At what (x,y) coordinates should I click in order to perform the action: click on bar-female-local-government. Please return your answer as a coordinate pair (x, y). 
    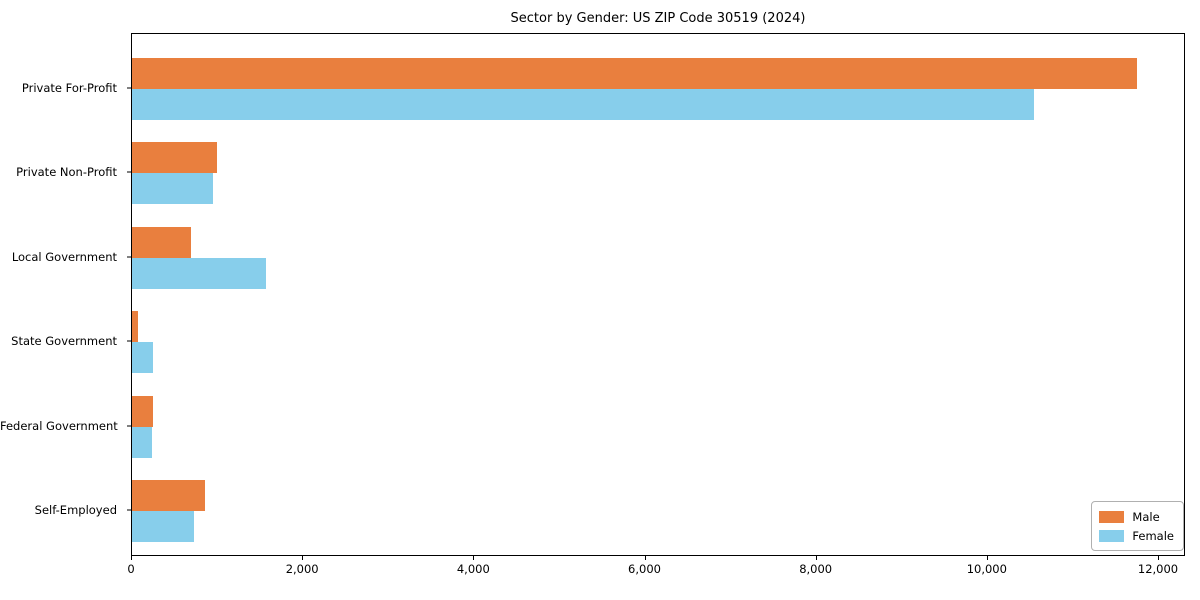
    Looking at the image, I should click on (199, 273).